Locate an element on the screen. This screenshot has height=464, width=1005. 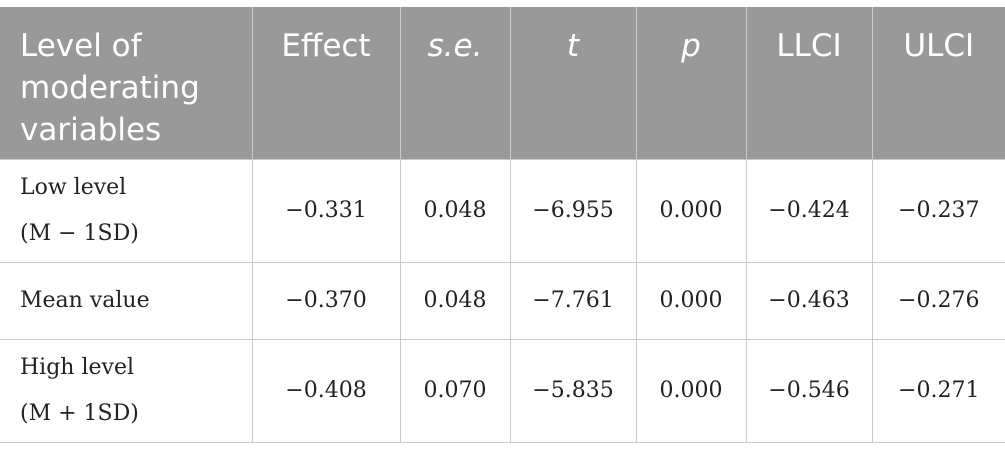
header-p: p is located at coordinates (690, 83).